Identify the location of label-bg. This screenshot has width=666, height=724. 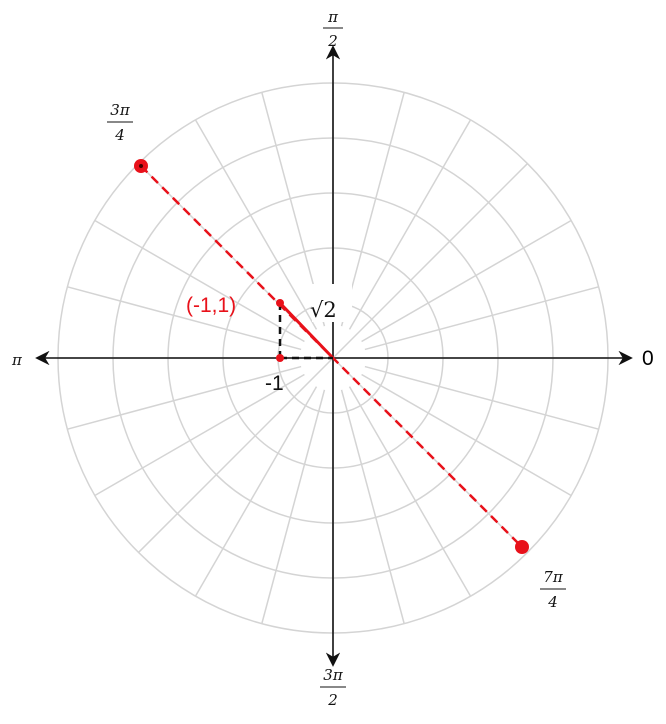
(332, 303).